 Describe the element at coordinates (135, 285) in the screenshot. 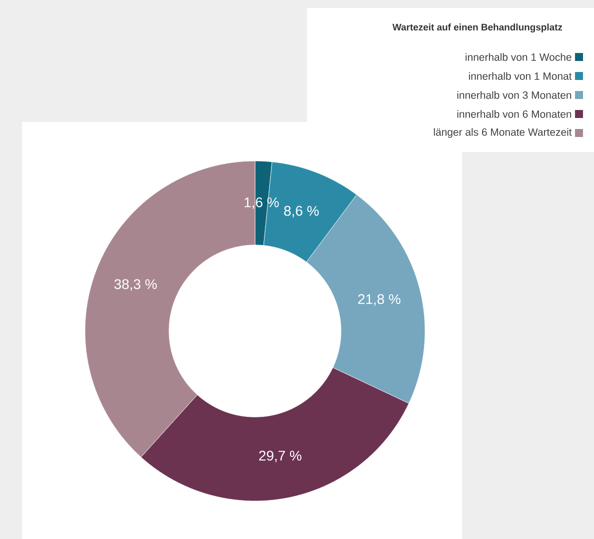

I see `data-label: 38,3 %` at that location.